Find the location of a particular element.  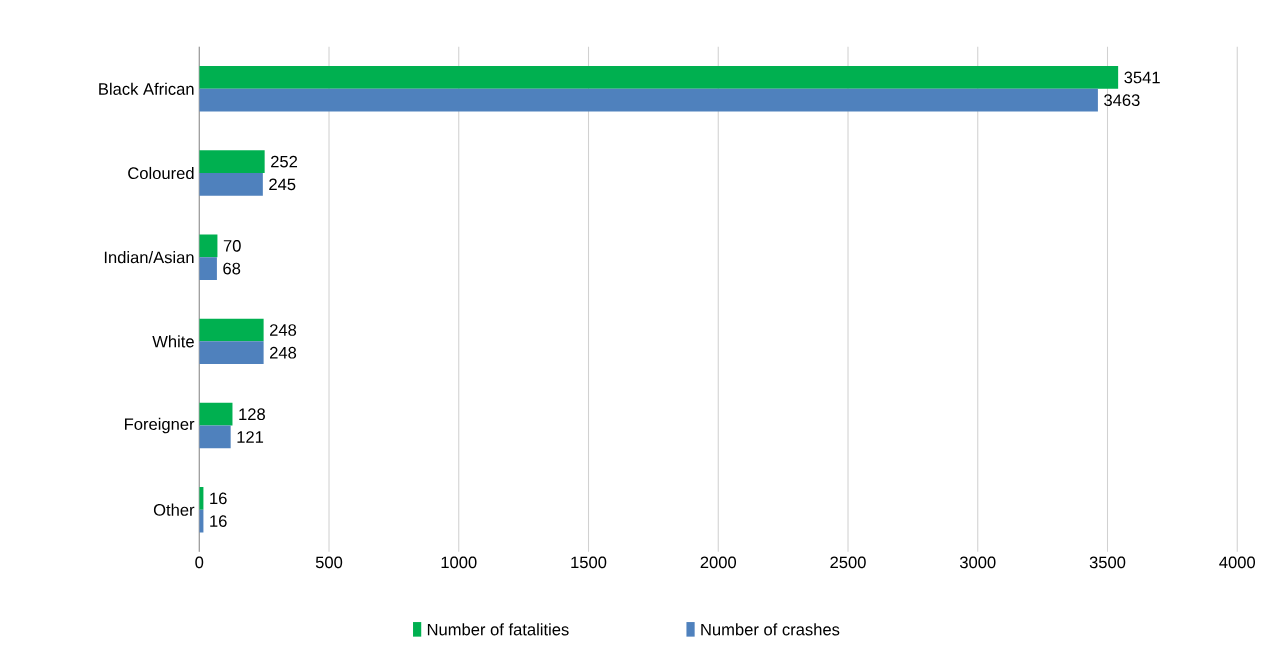

x-tick-label: 2000 is located at coordinates (718, 562).